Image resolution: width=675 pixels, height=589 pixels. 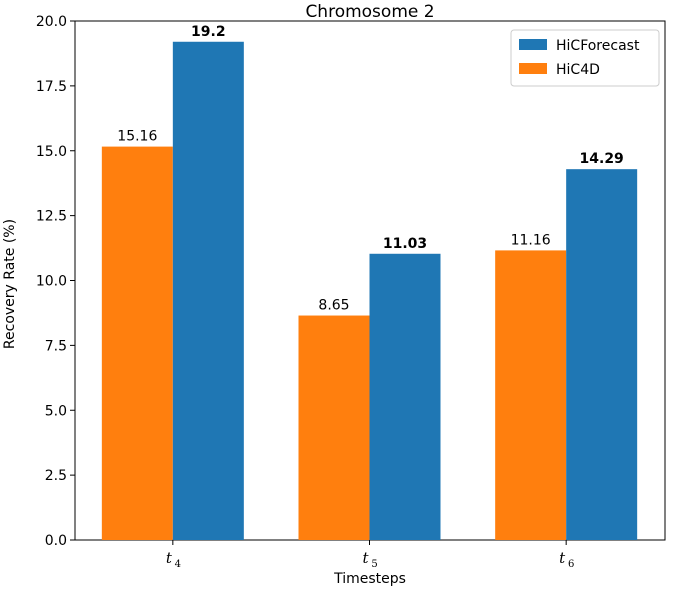 I want to click on data-label: 15.16, so click(x=137, y=137).